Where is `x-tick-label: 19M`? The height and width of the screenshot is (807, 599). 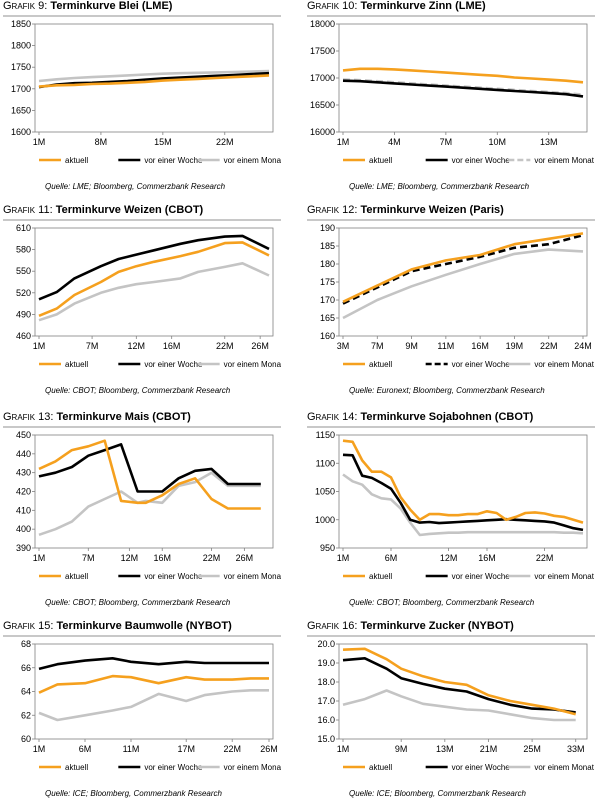 x-tick-label: 19M is located at coordinates (515, 346).